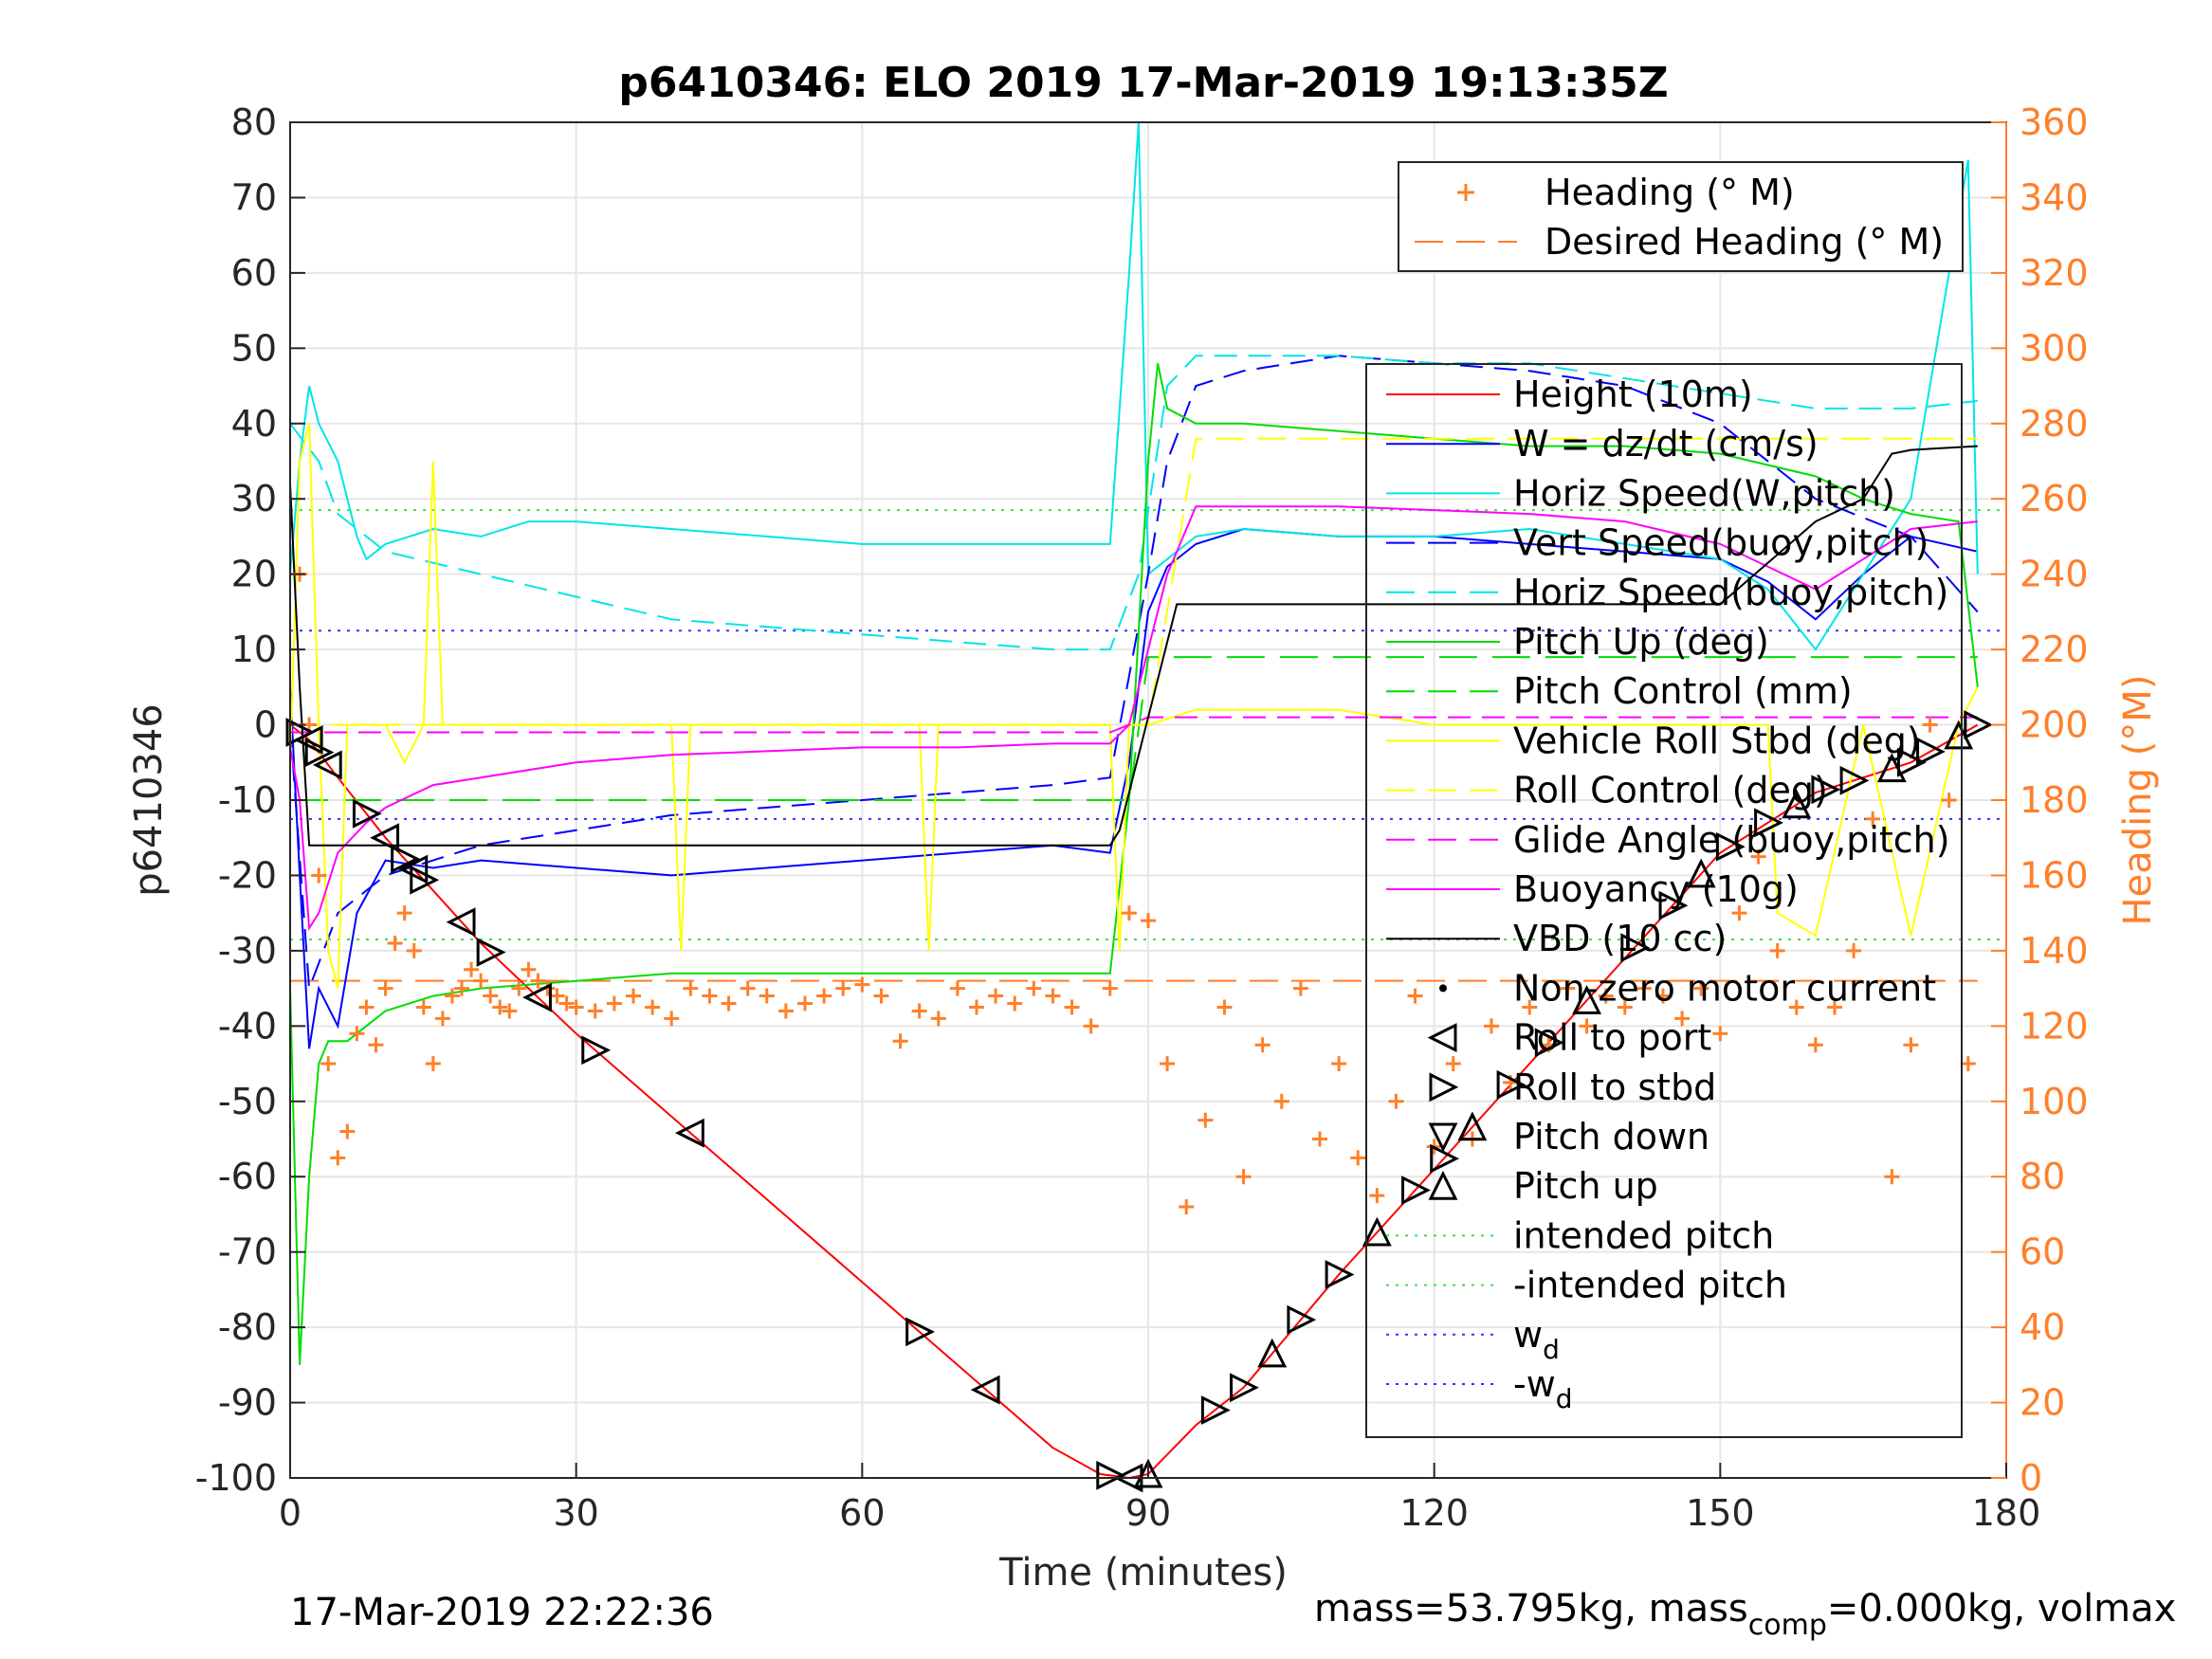 The width and height of the screenshot is (2212, 1659). Describe the element at coordinates (2054, 122) in the screenshot. I see `right-y-tick-label: 360` at that location.